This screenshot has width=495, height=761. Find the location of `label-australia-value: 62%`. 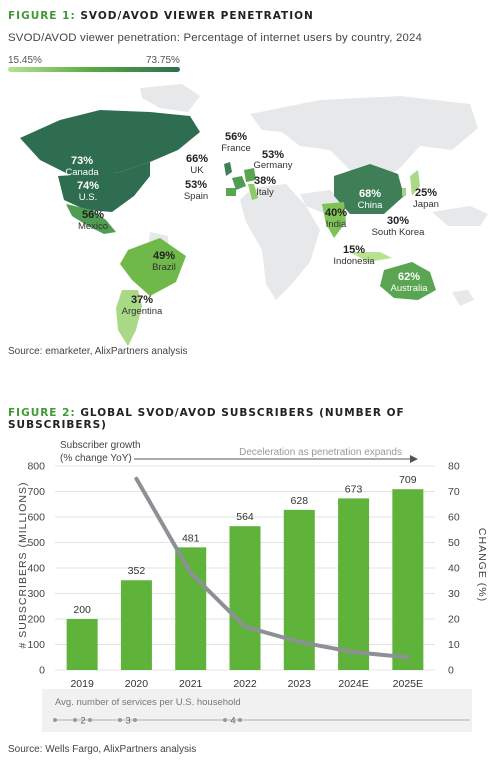

label-australia-value: 62% is located at coordinates (409, 277).